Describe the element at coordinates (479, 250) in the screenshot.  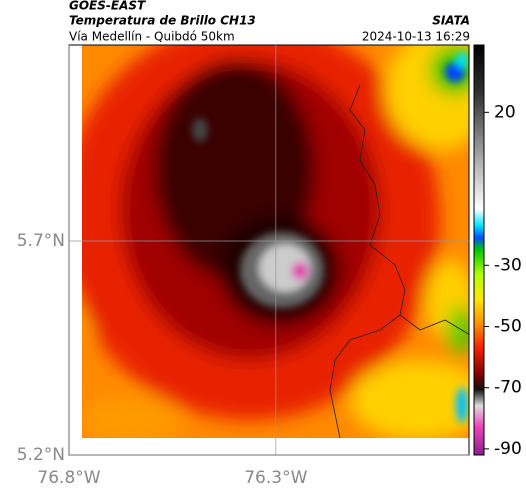
I see `colorbar` at that location.